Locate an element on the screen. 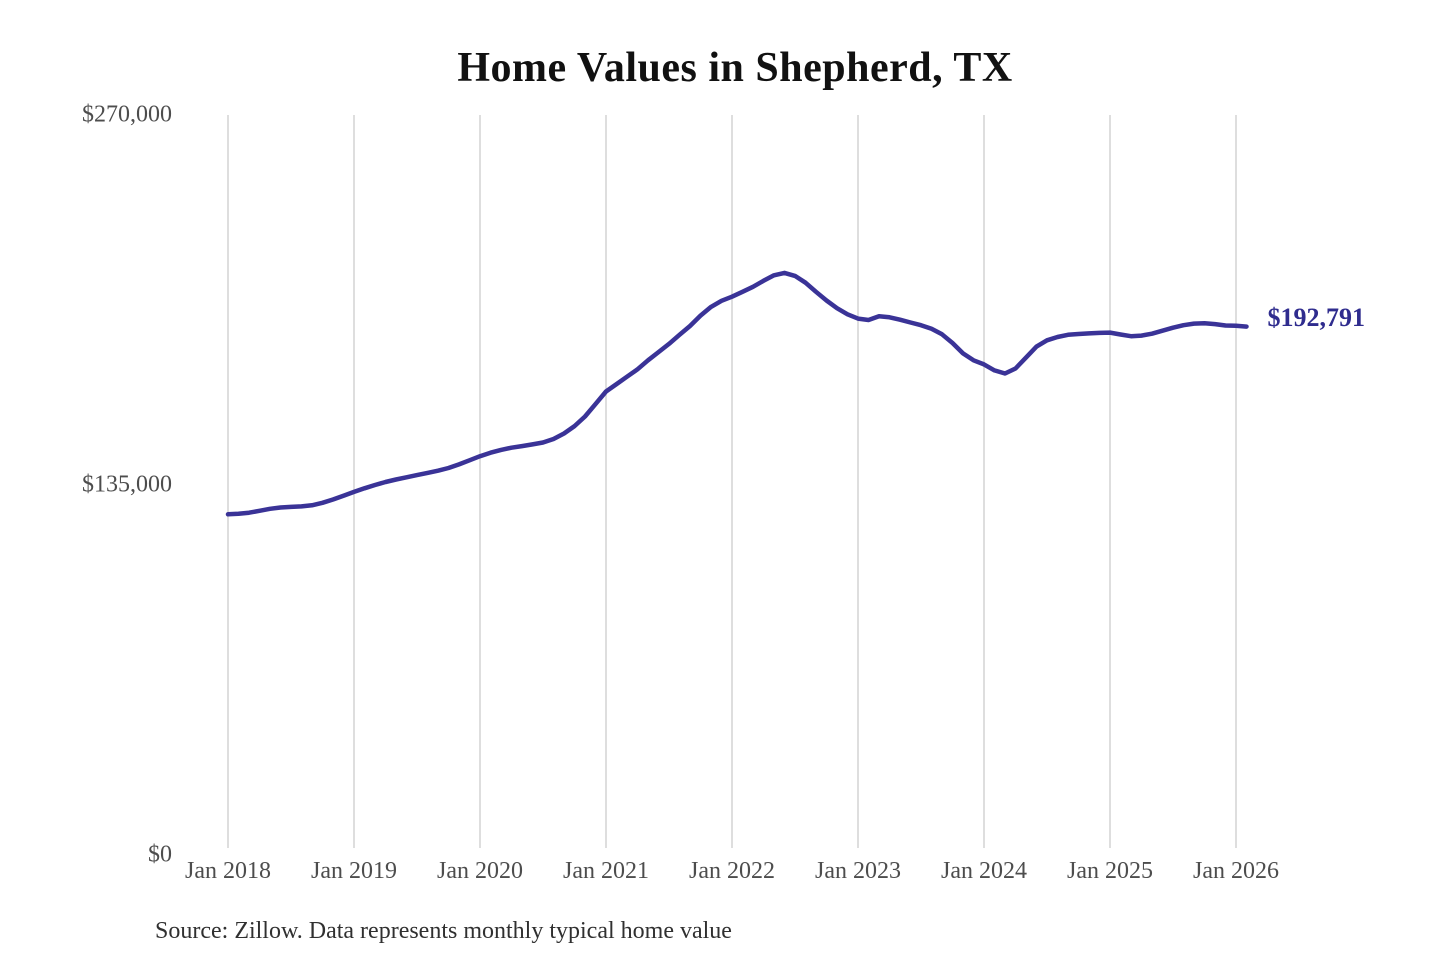 The height and width of the screenshot is (960, 1440). x-tick-label: Jan 2024 is located at coordinates (984, 871).